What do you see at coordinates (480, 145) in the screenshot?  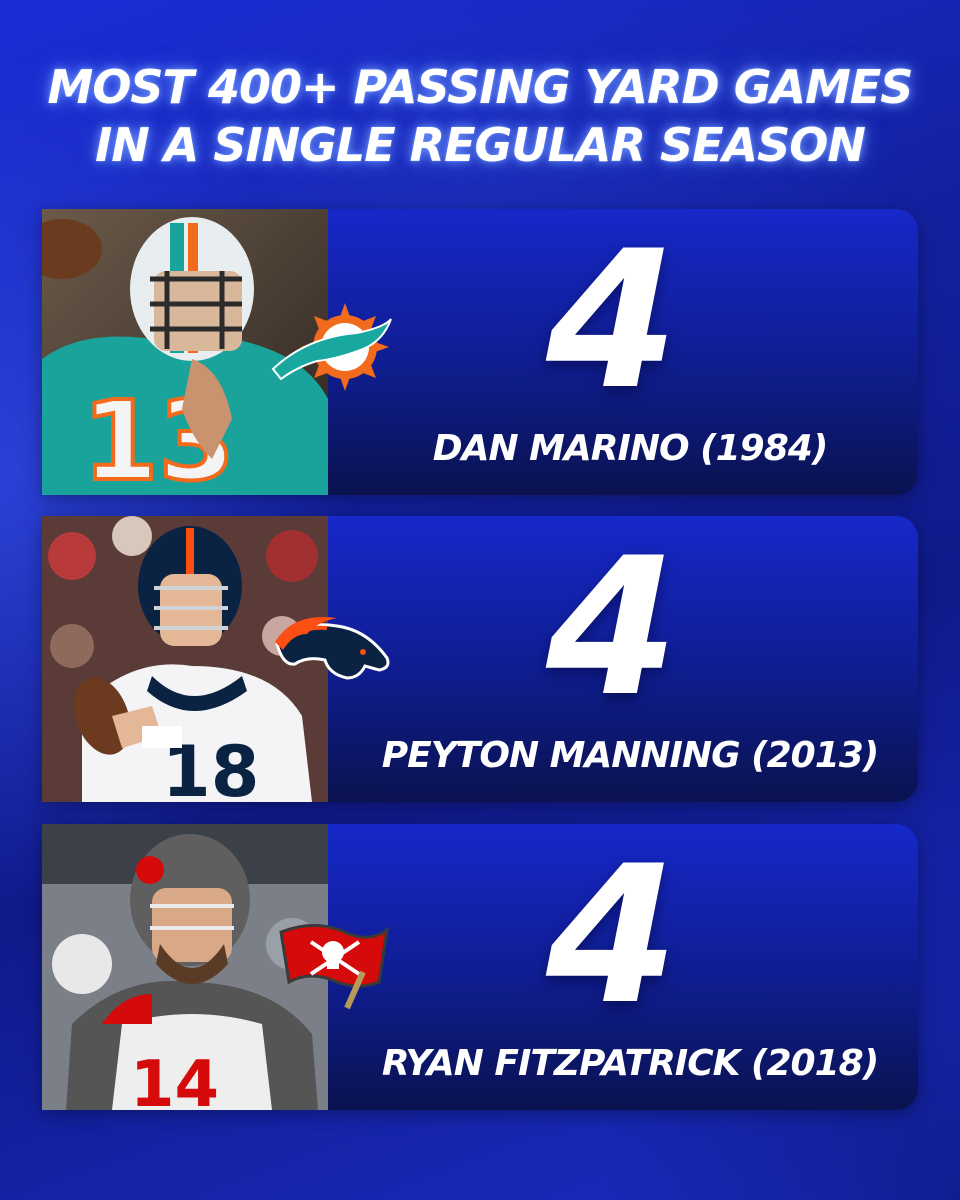 I see `title-line-2: IN A SINGLE REGULAR SEASON` at bounding box center [480, 145].